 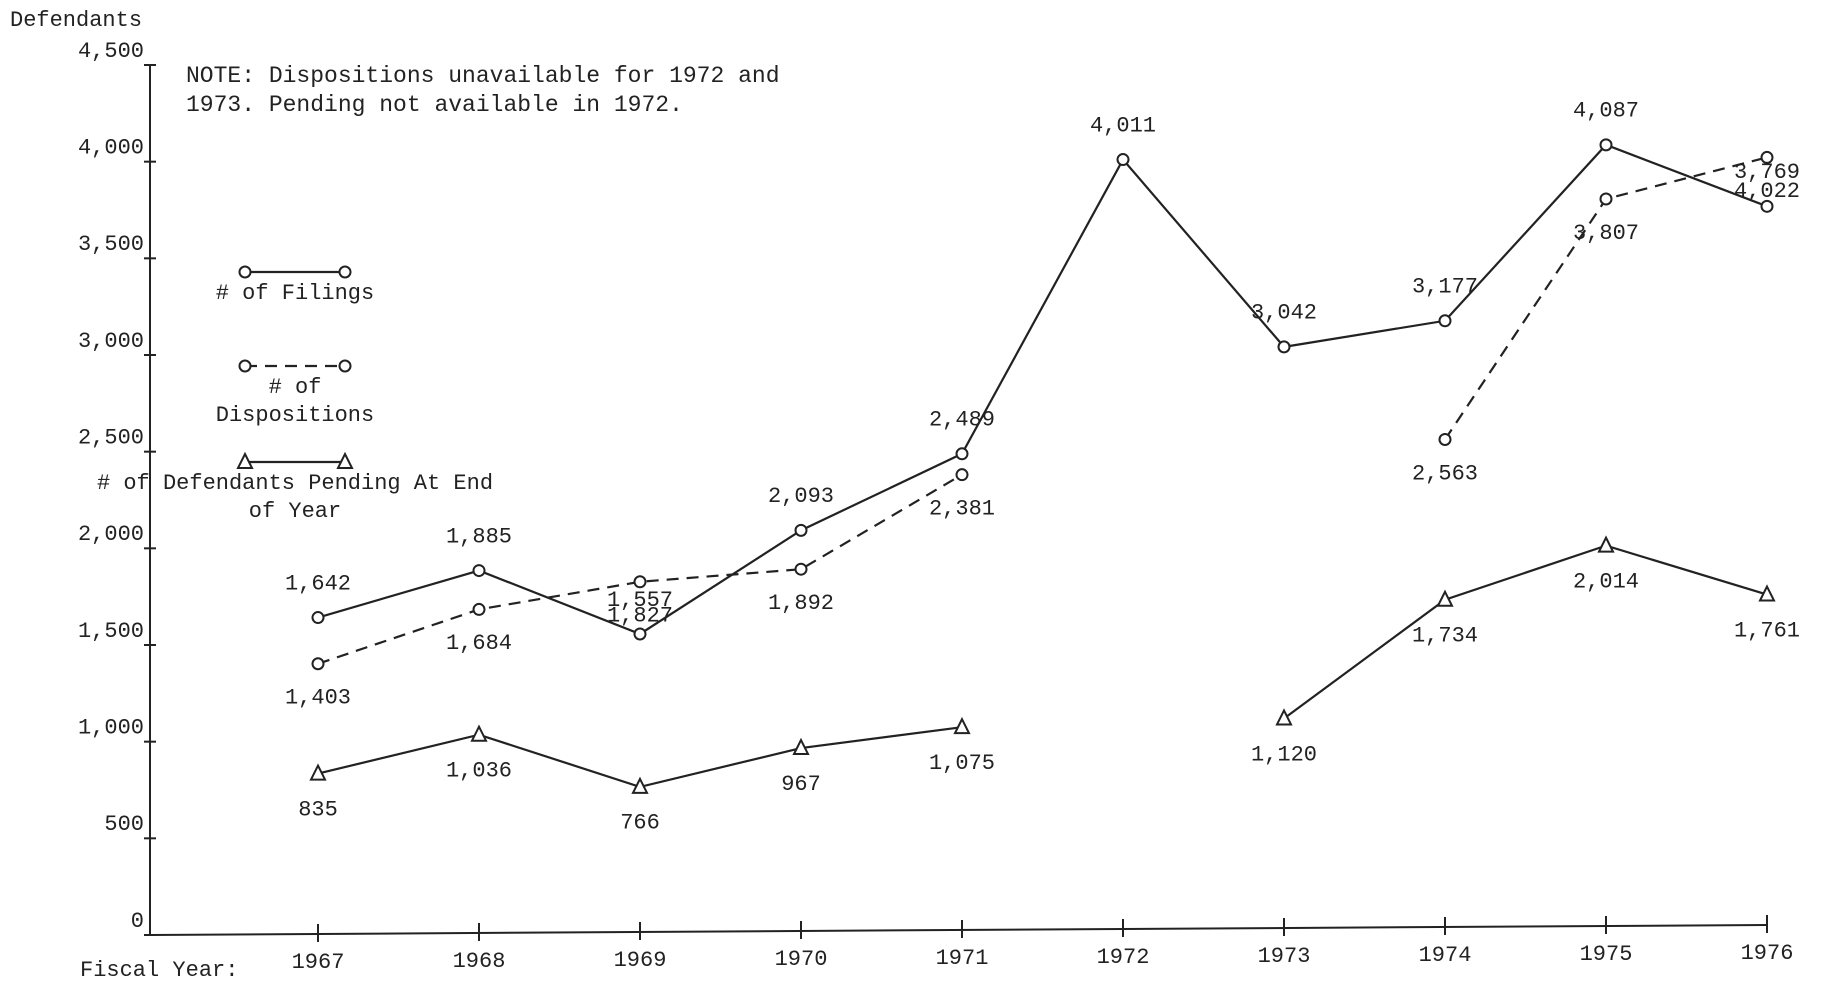 What do you see at coordinates (159, 970) in the screenshot?
I see `x-axis-label: Fiscal Year:` at bounding box center [159, 970].